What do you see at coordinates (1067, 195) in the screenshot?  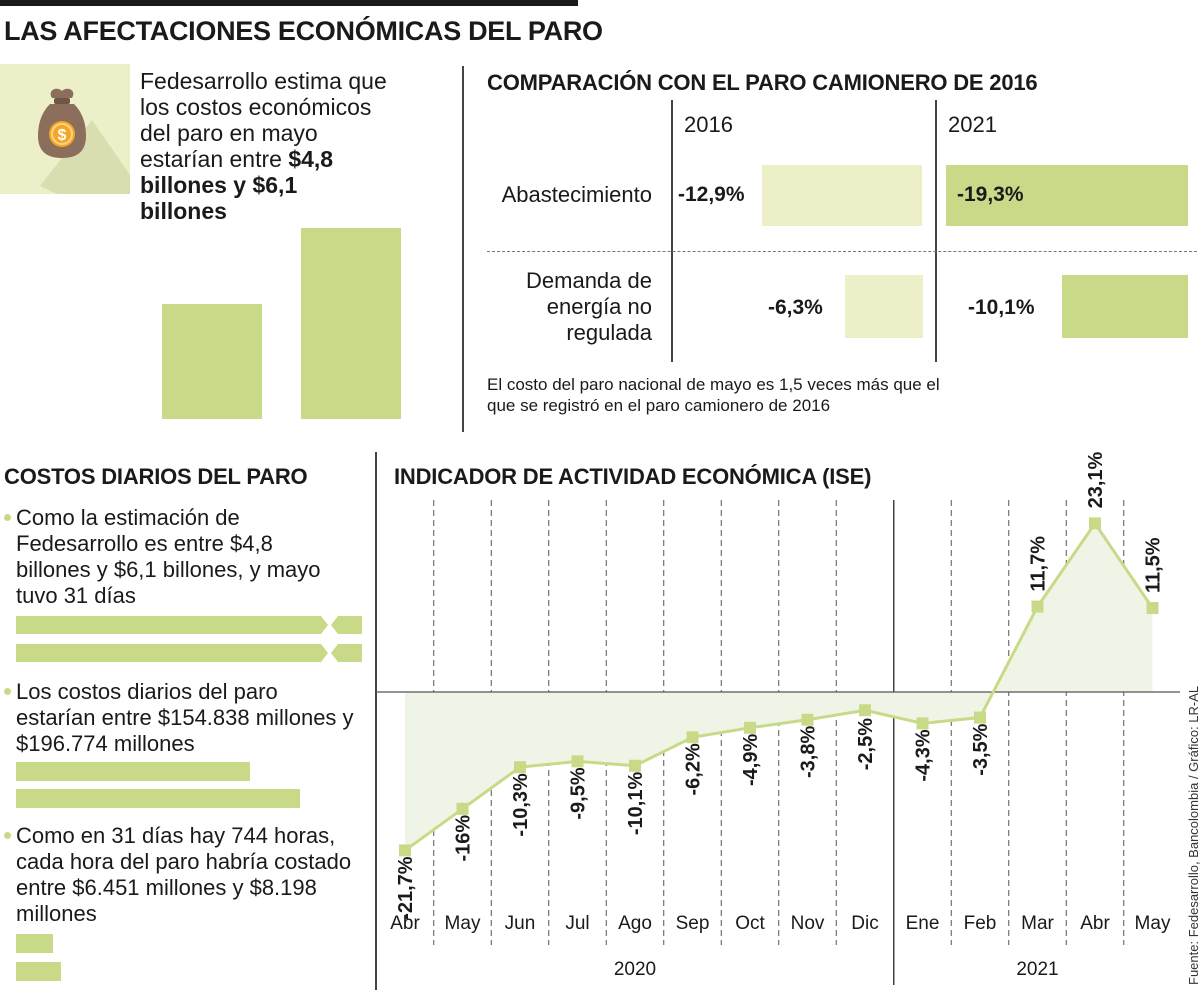 I see `bar-abastecimiento-2021` at bounding box center [1067, 195].